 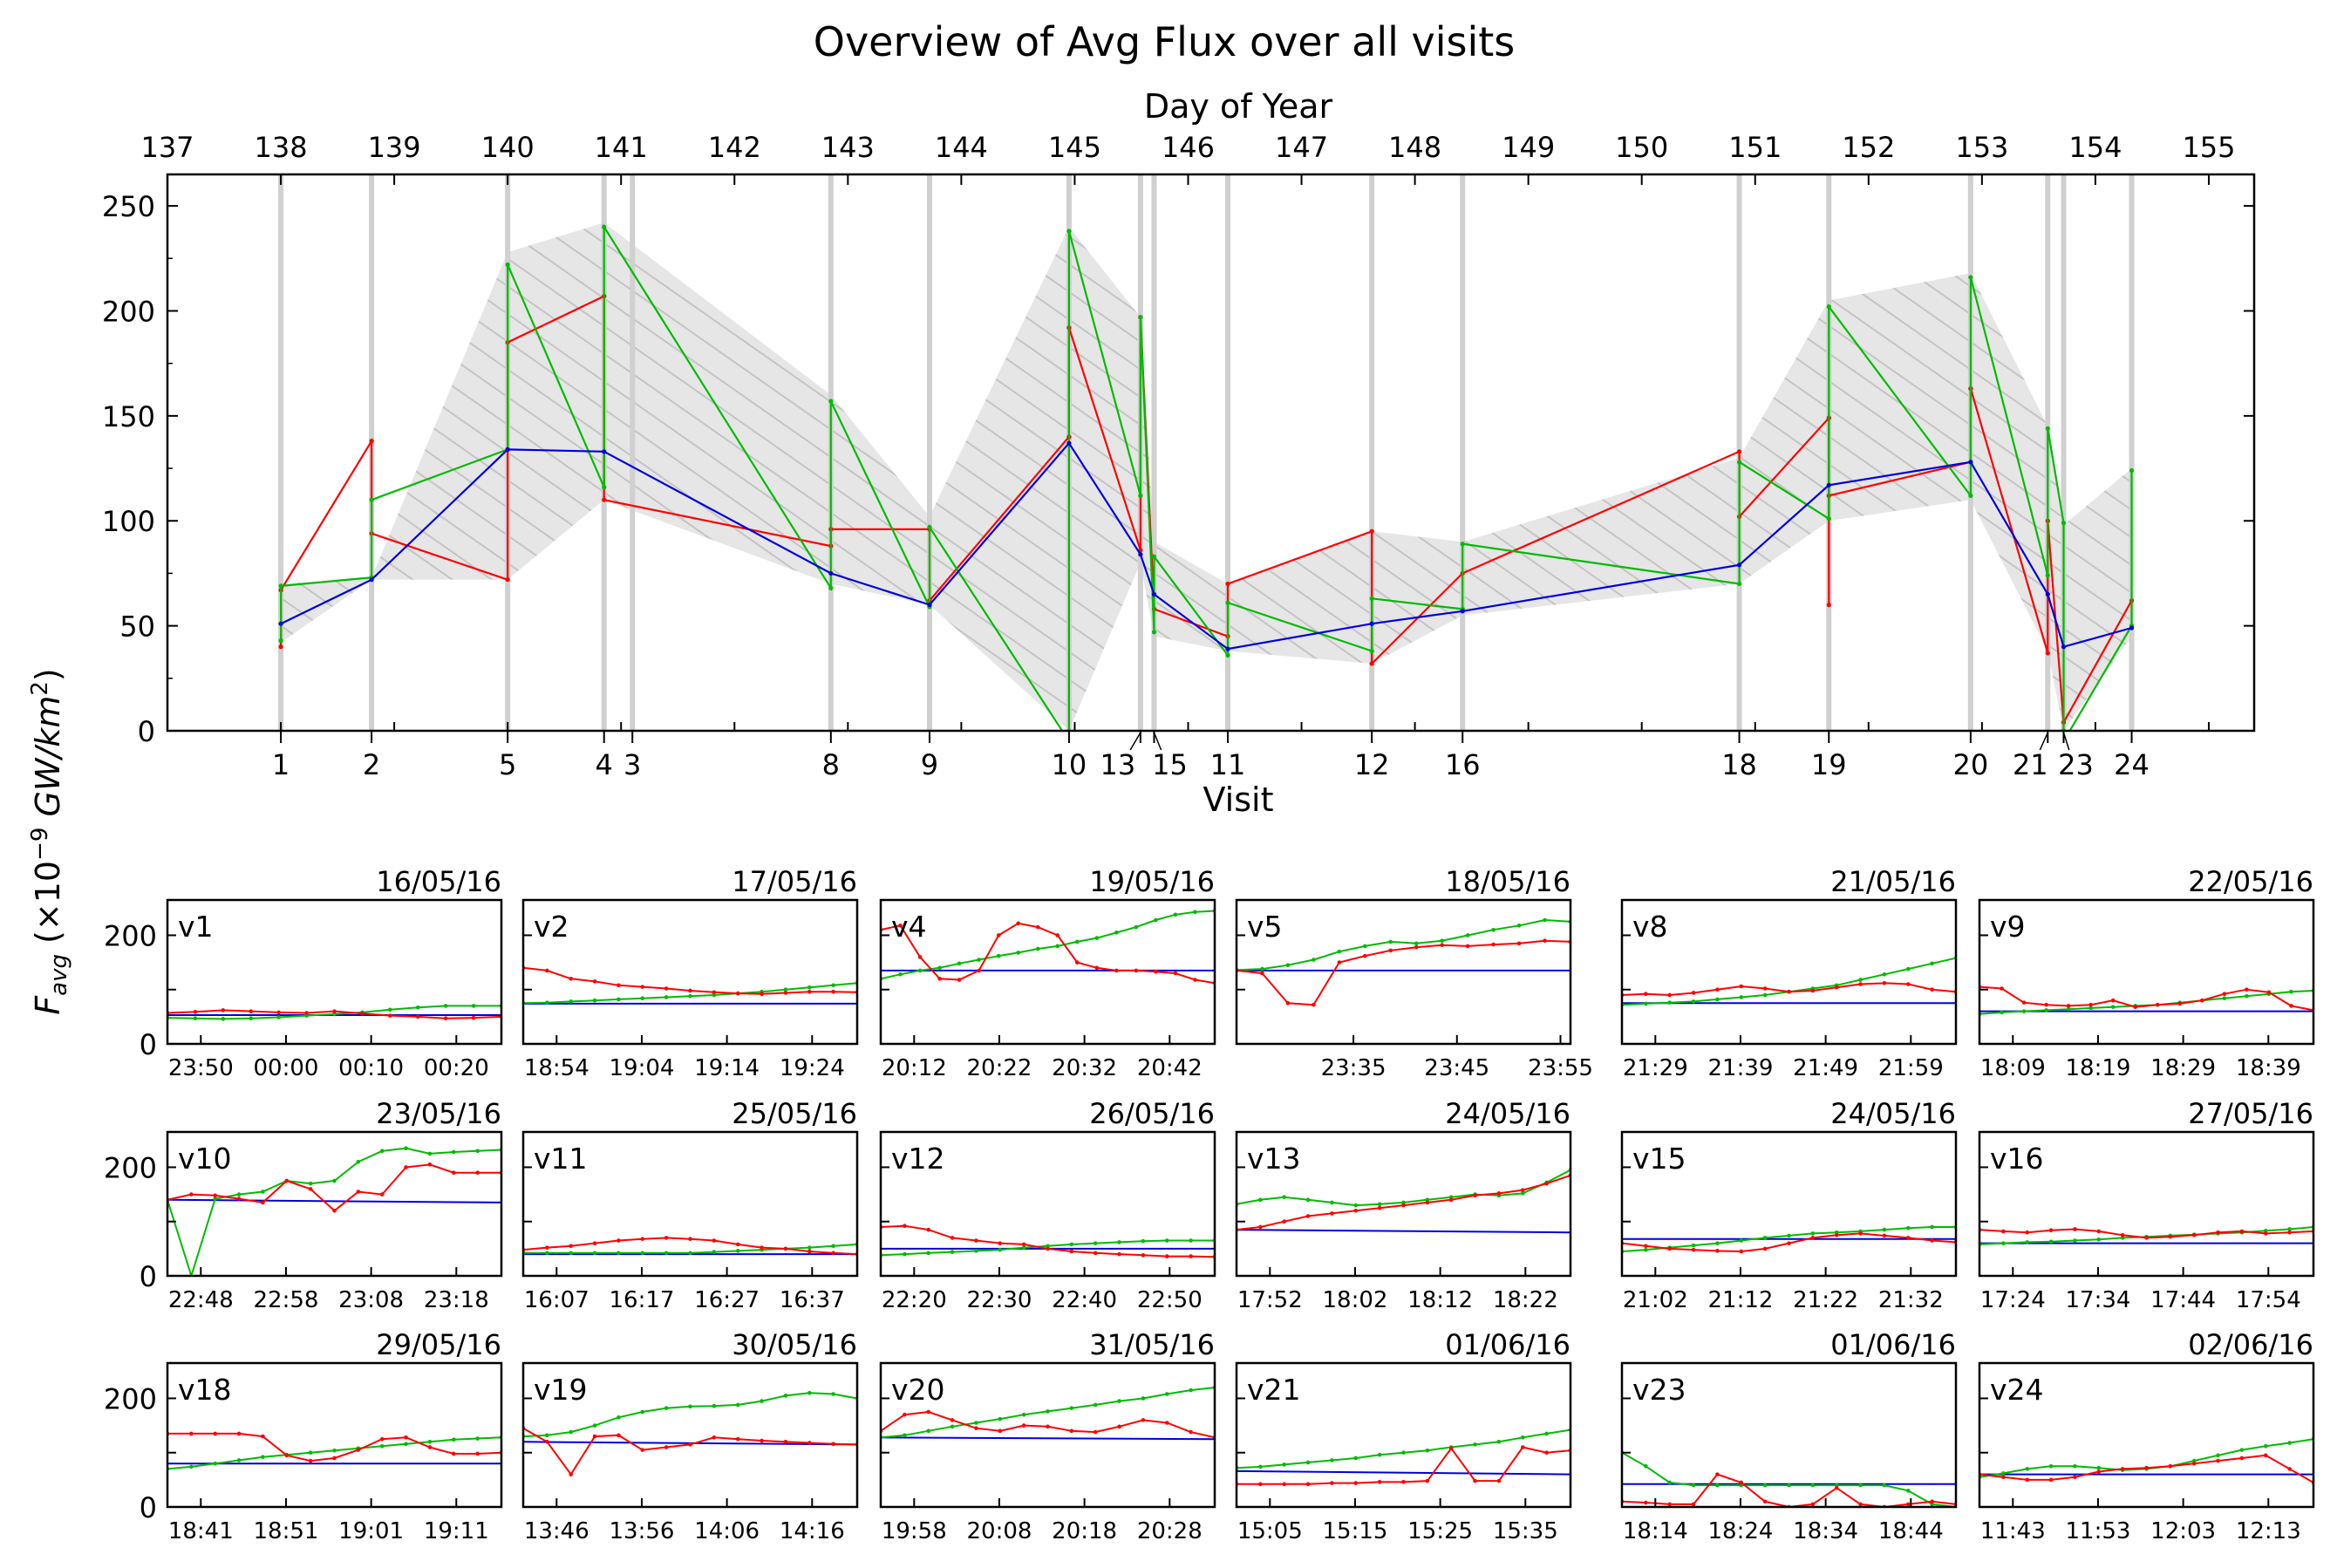 What do you see at coordinates (508, 147) in the screenshot?
I see `doy-tick-label: 140` at bounding box center [508, 147].